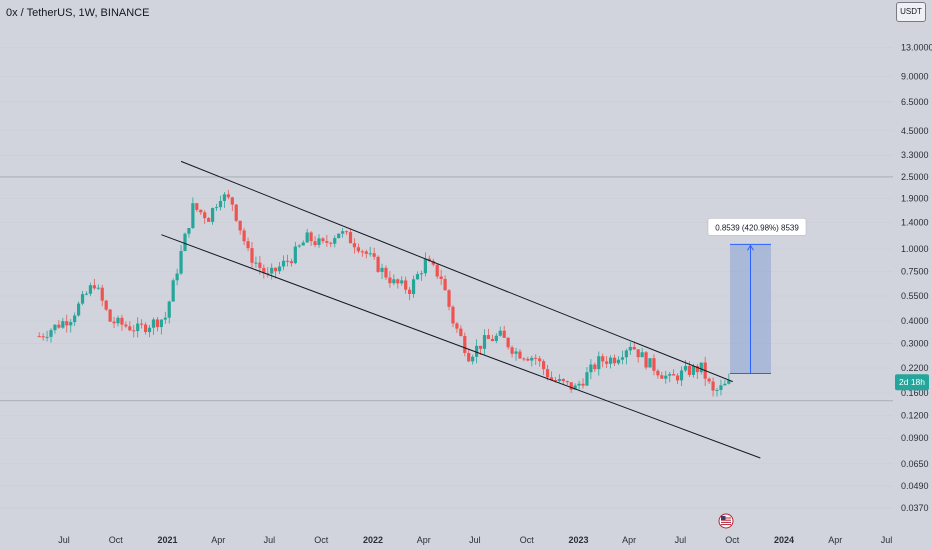  I want to click on current-price-tag: 2d 18h, so click(912, 382).